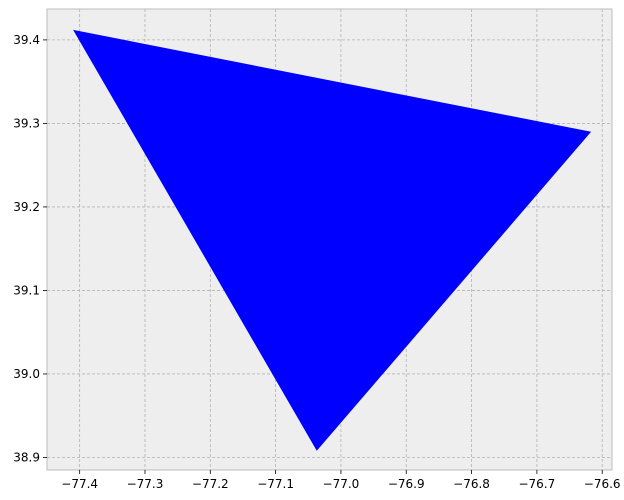 Image resolution: width=624 pixels, height=500 pixels. Describe the element at coordinates (26, 290) in the screenshot. I see `y-tick-label: 39.1` at that location.